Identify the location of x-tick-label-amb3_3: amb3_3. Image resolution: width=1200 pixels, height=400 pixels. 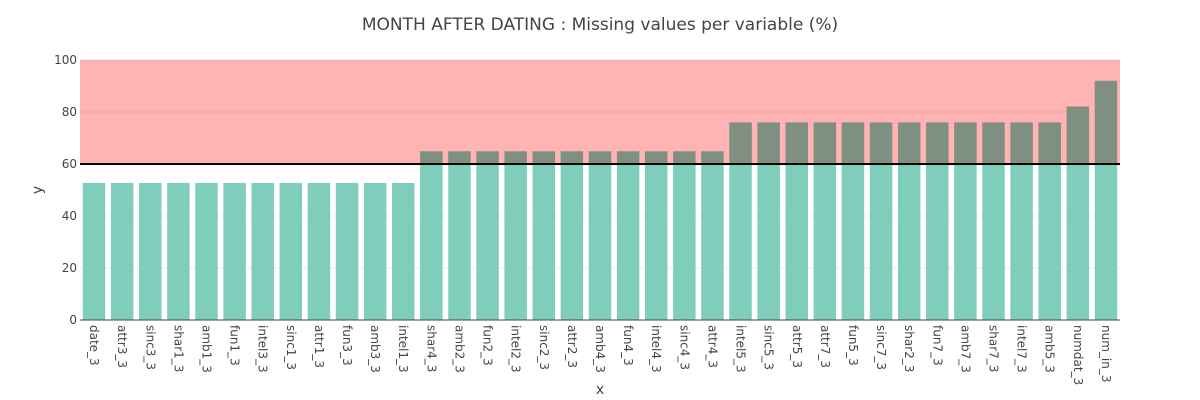
(375, 349).